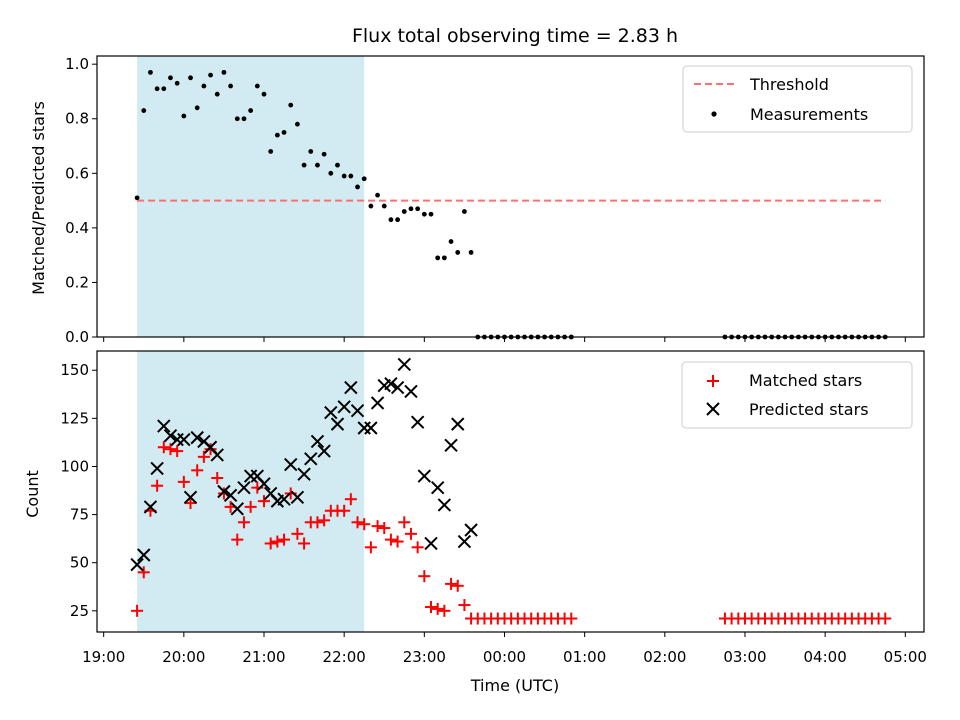 Image resolution: width=960 pixels, height=720 pixels. Describe the element at coordinates (74, 370) in the screenshot. I see `y-tick-label: 150` at that location.